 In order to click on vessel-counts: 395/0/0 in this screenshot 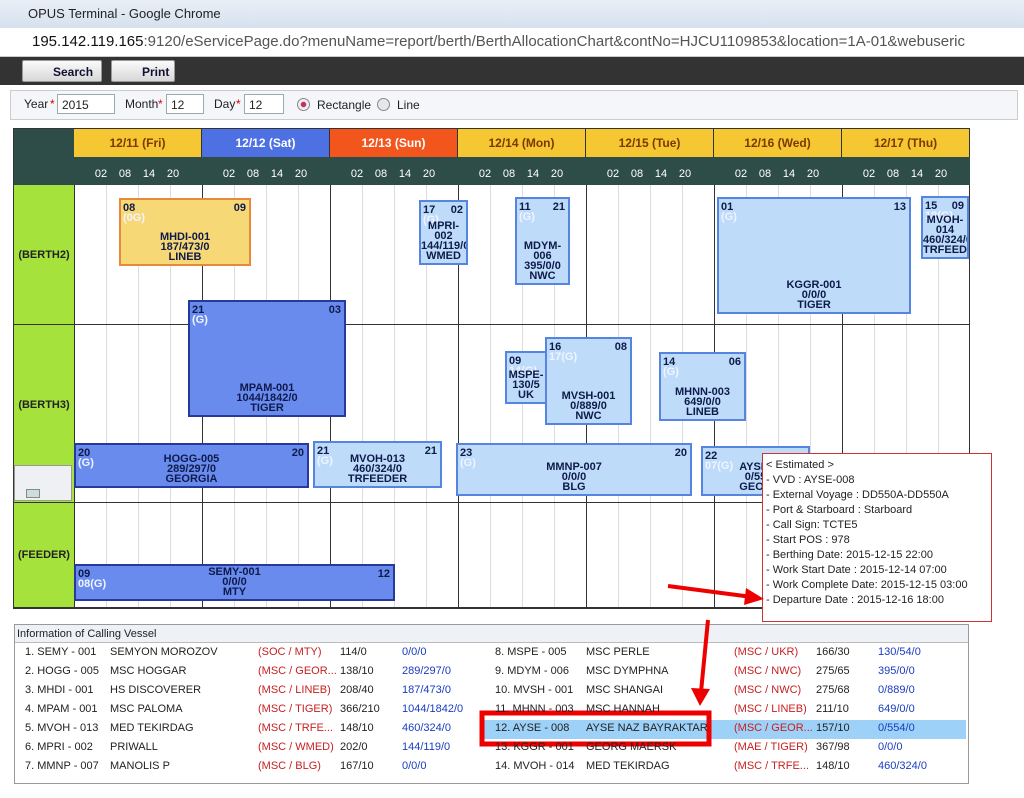, I will do `click(542, 266)`.